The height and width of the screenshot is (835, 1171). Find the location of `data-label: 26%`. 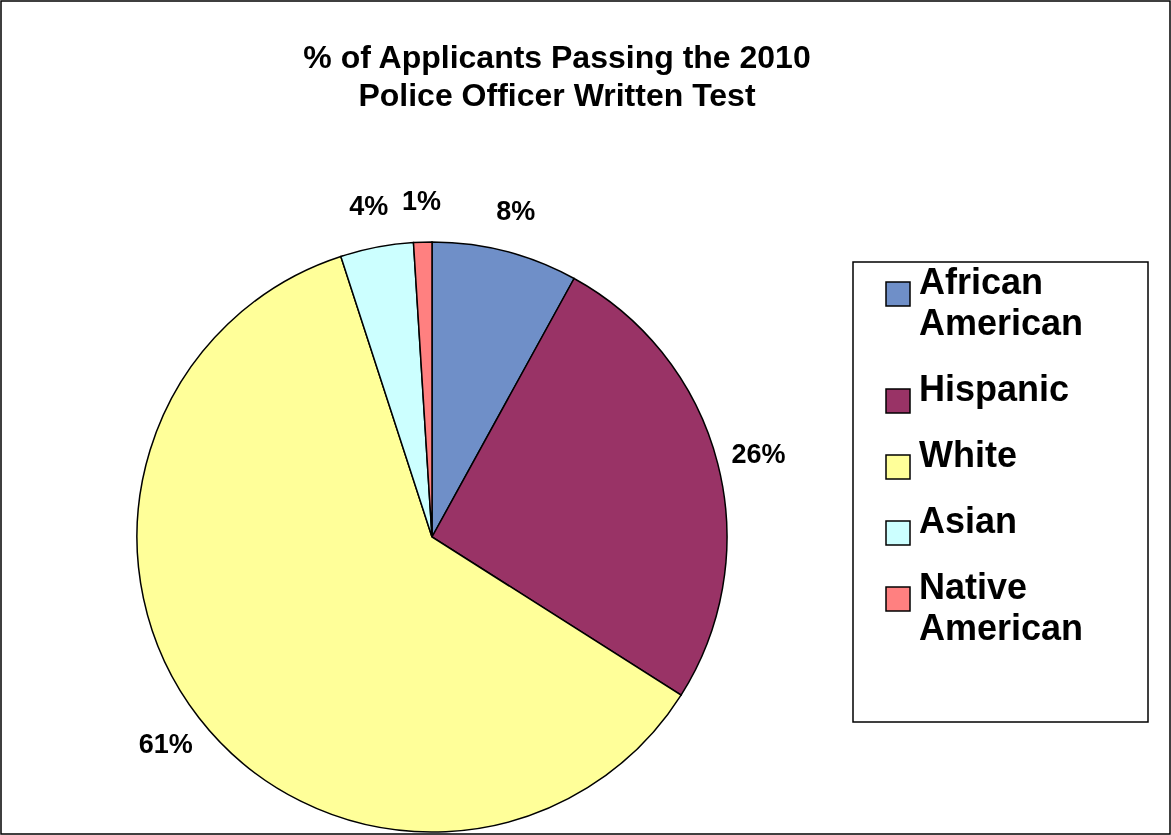

data-label: 26% is located at coordinates (758, 453).